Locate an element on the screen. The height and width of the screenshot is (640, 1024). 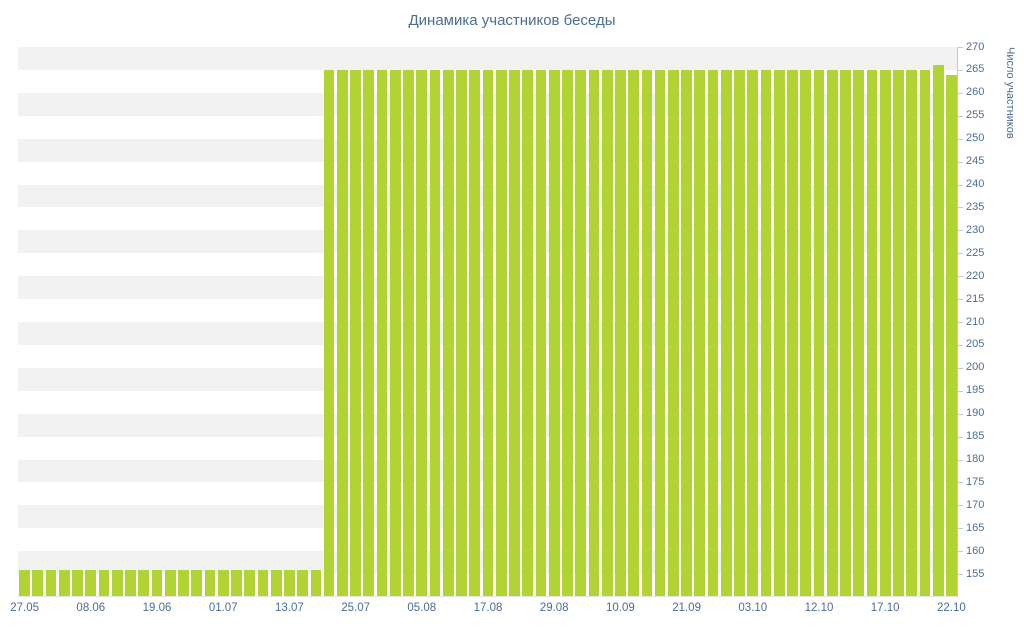
x-tick-label: 13.07 is located at coordinates (289, 608).